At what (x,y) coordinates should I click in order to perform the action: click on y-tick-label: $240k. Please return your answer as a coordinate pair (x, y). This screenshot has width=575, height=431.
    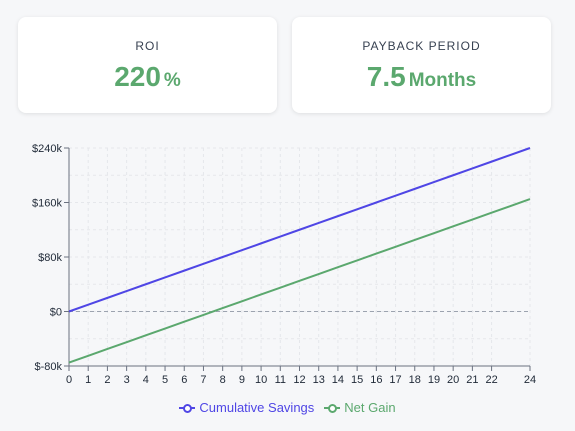
    Looking at the image, I should click on (47, 149).